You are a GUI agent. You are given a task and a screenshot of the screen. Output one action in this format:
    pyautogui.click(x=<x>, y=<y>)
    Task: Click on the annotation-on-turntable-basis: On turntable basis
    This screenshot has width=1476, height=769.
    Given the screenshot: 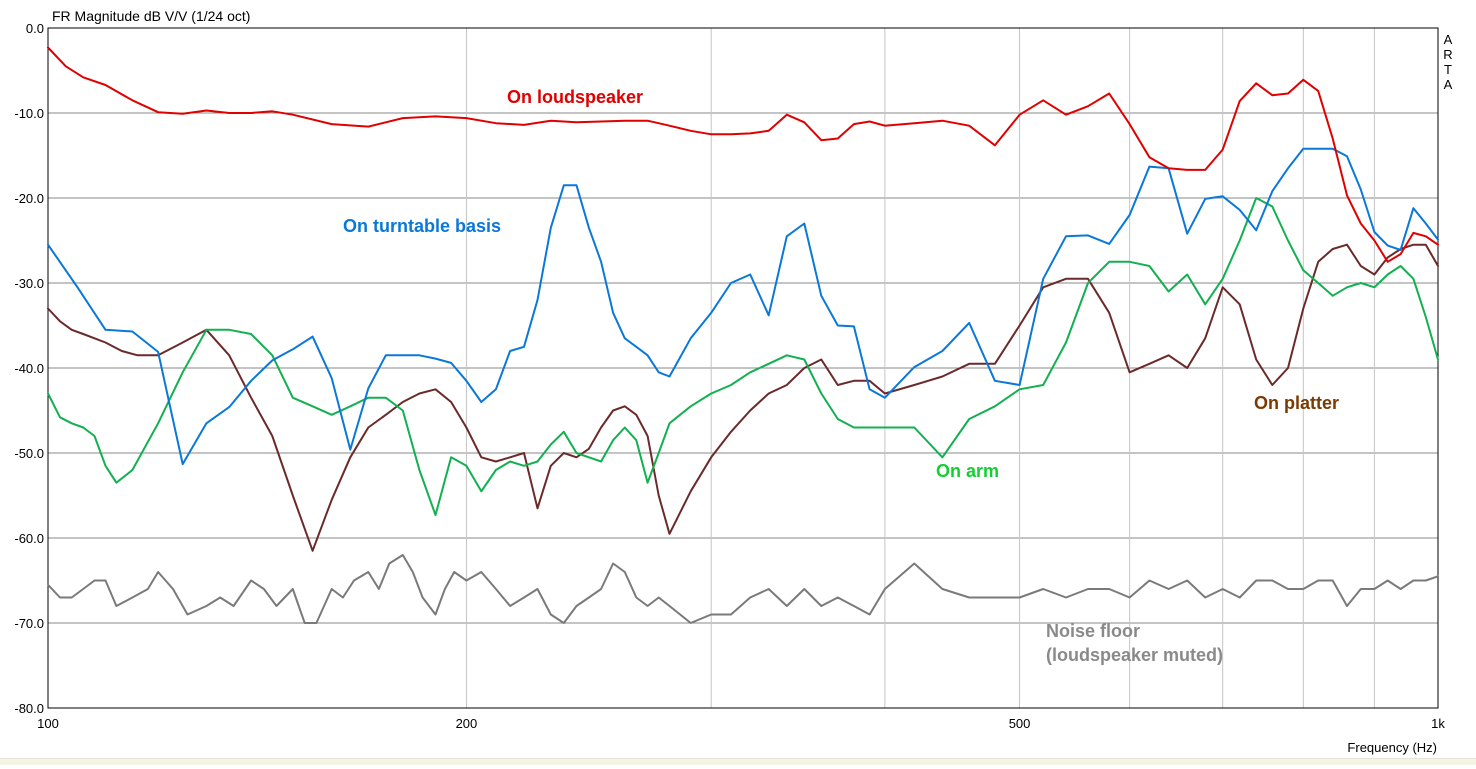 What is the action you would take?
    pyautogui.click(x=422, y=226)
    